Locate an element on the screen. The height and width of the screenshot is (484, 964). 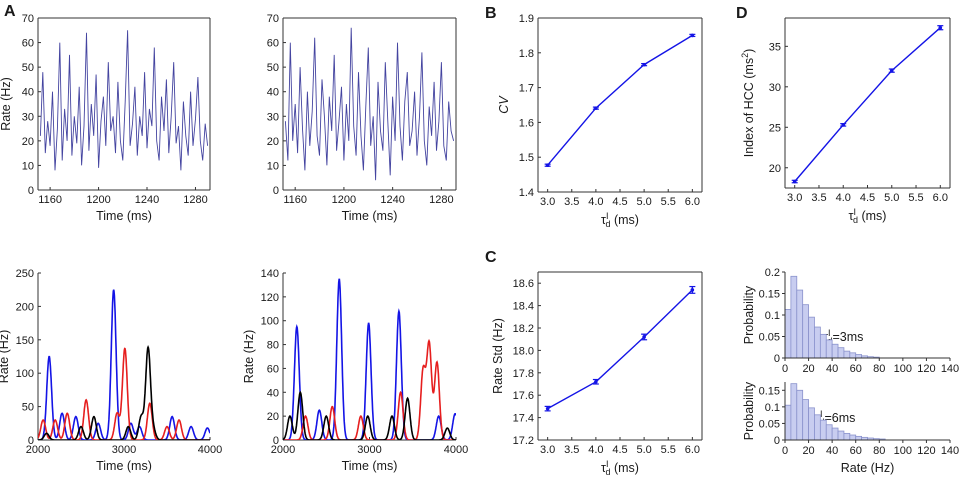
x-tick-label: 40 is located at coordinates (832, 451).